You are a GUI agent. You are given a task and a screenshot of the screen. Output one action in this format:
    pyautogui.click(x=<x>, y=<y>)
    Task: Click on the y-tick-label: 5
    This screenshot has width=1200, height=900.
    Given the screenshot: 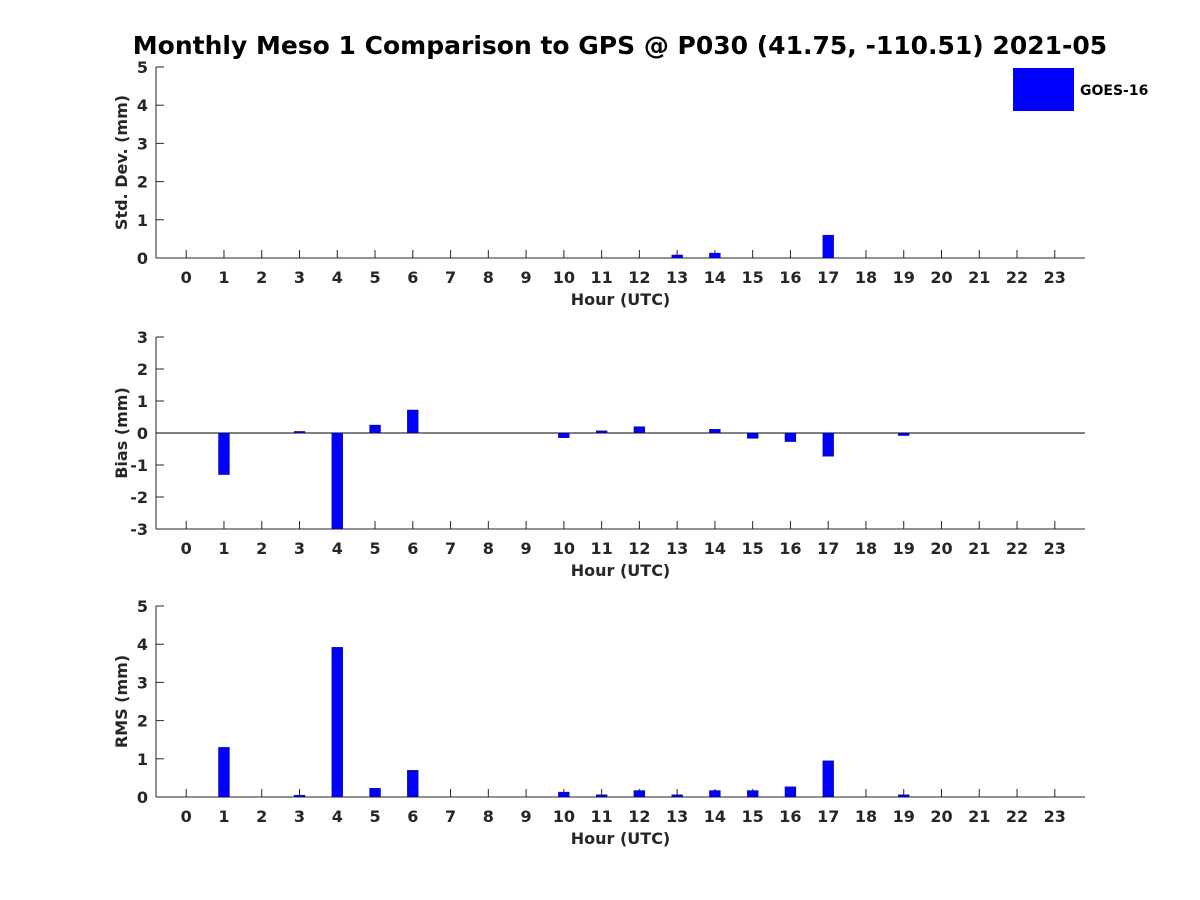 What is the action you would take?
    pyautogui.click(x=142, y=67)
    